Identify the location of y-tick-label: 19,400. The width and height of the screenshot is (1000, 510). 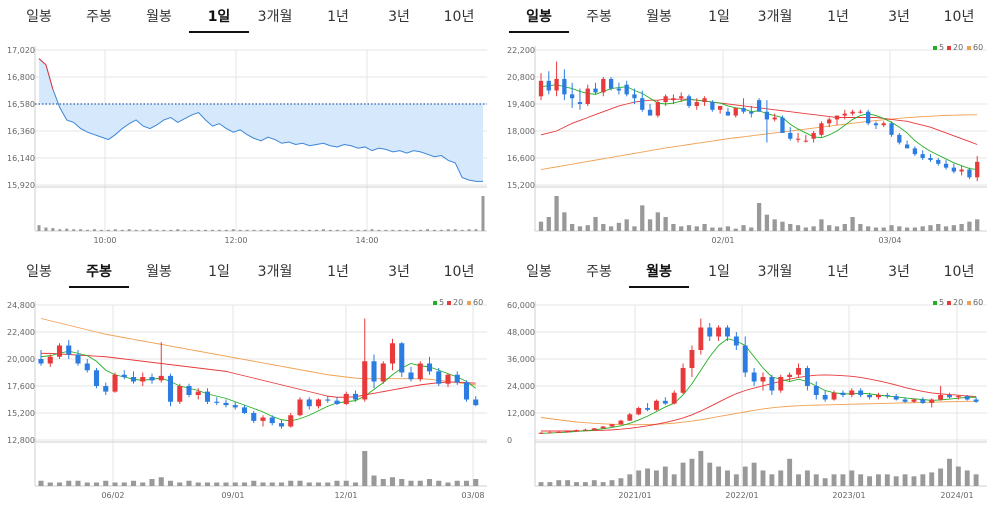
(521, 104).